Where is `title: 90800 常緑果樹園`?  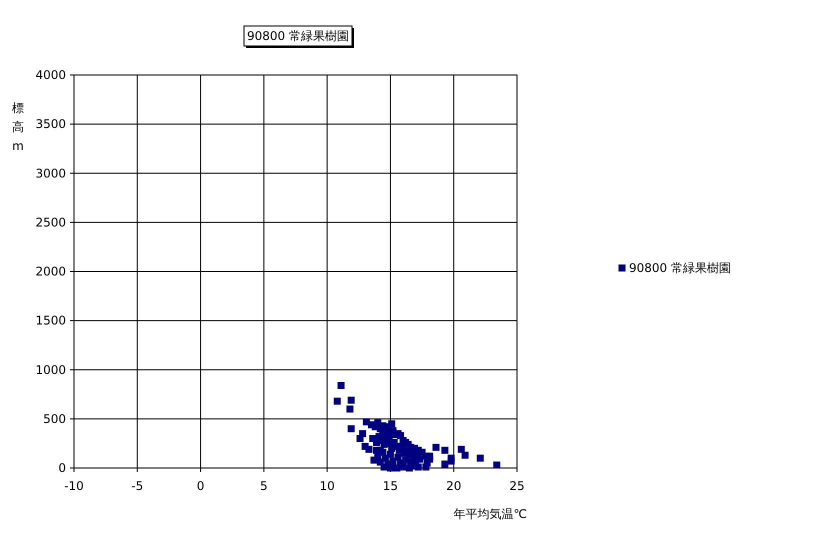
title: 90800 常緑果樹園 is located at coordinates (299, 37).